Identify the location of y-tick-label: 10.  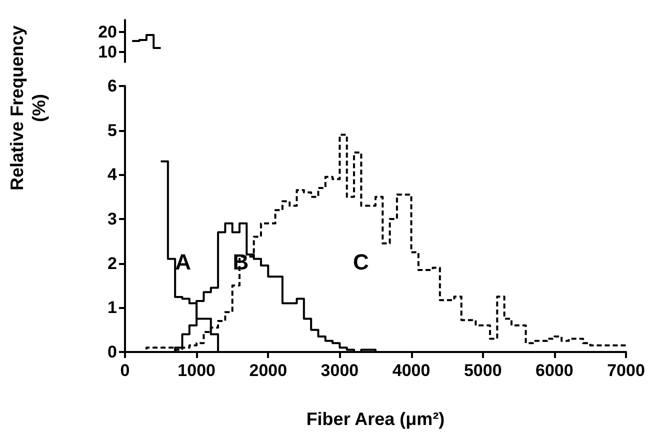
(107, 52).